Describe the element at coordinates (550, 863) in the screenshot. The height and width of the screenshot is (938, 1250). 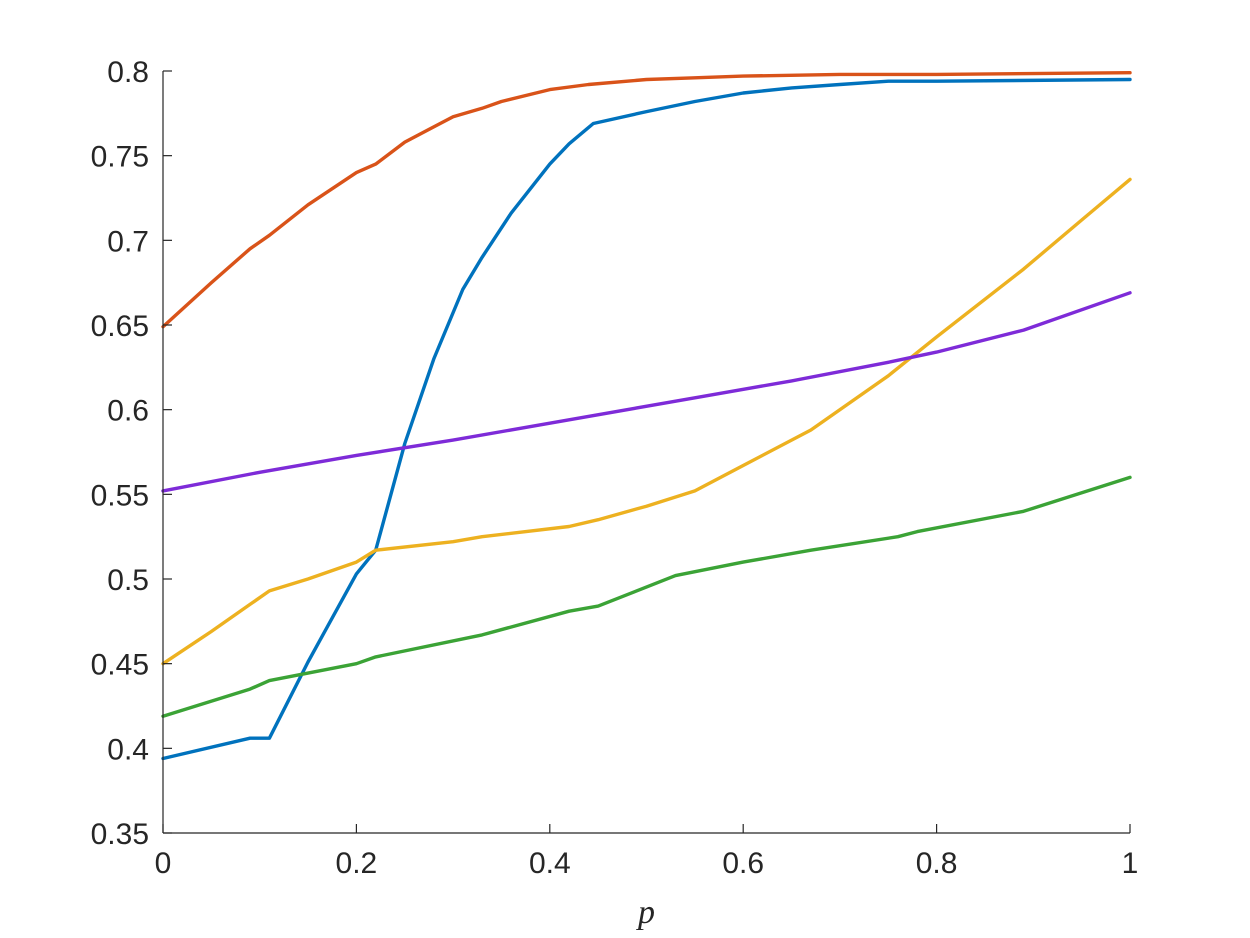
I see `x-tick-label: 0.4` at that location.